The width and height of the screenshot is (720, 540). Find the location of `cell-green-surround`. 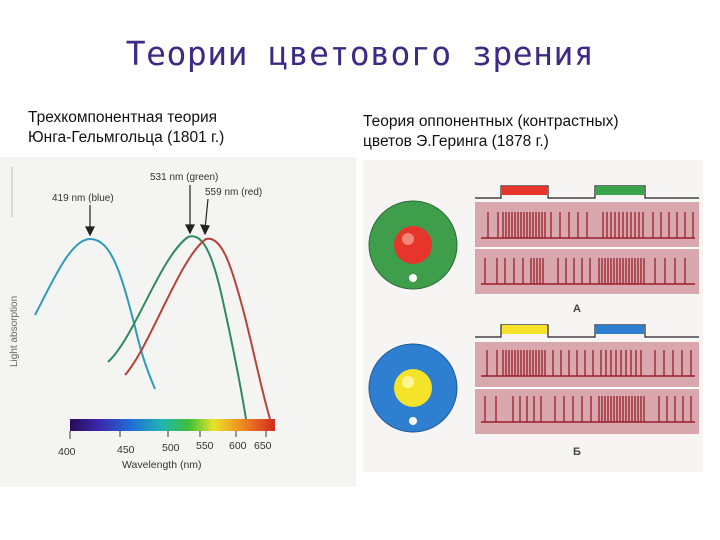

cell-green-surround is located at coordinates (413, 245).